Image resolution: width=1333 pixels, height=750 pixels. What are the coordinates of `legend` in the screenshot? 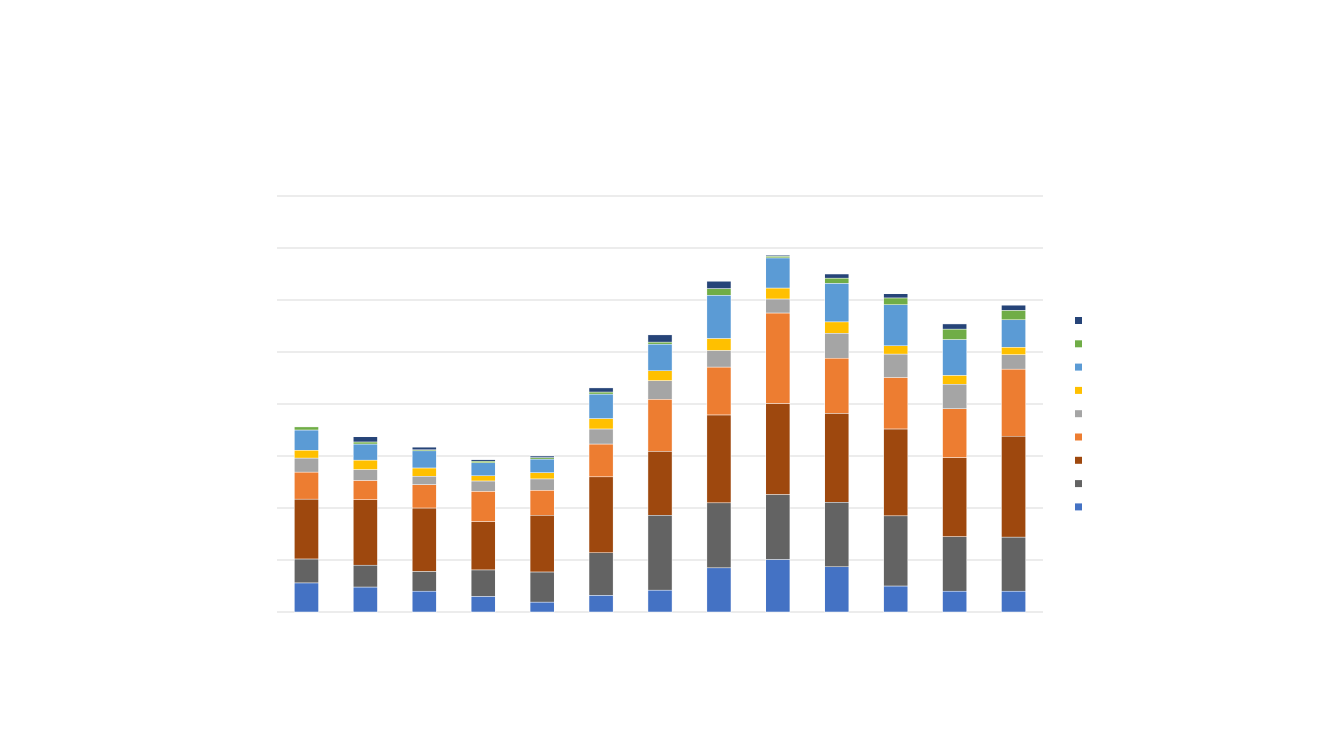 It's located at (1078, 414).